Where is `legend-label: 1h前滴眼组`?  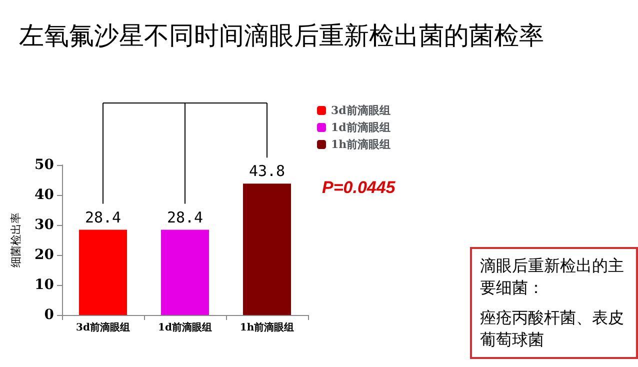 legend-label: 1h前滴眼组 is located at coordinates (361, 144).